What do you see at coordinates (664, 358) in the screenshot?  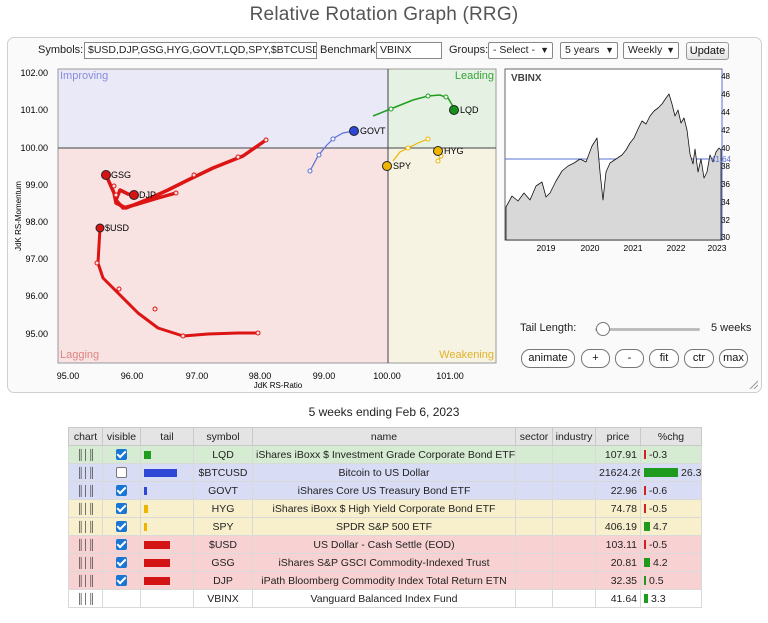 I see `fit-button: fit` at bounding box center [664, 358].